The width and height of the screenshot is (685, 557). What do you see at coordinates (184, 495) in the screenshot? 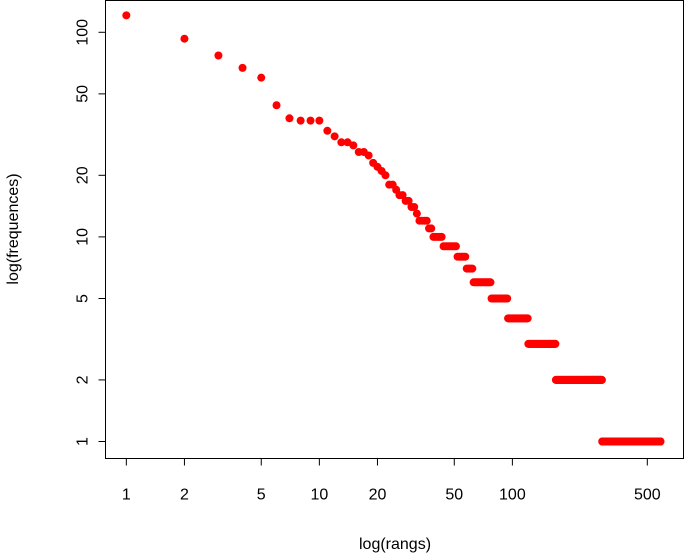
I see `x-tick-label: 2` at bounding box center [184, 495].